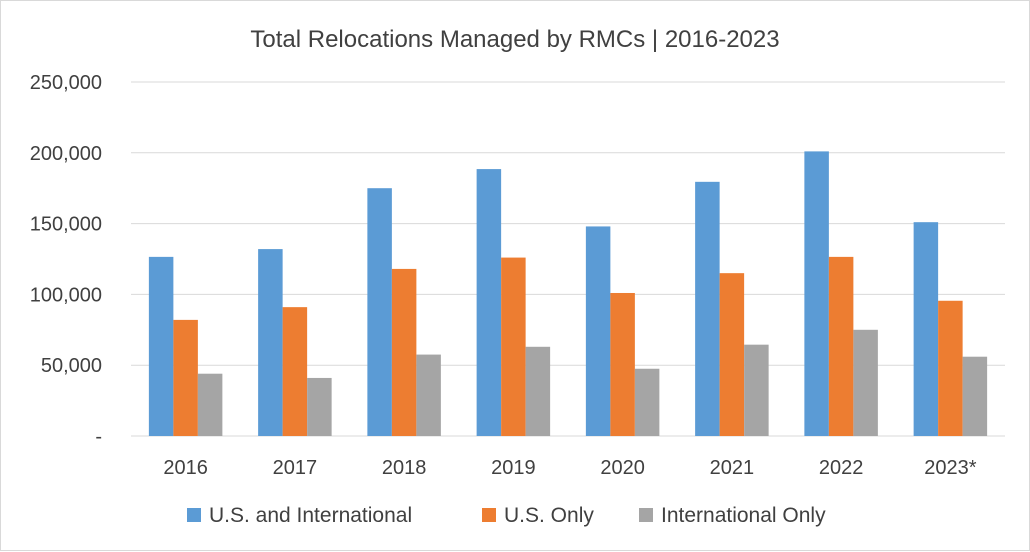  Describe the element at coordinates (569, 468) in the screenshot. I see `x-axis: 2016 2017 2018 2019 2020 2021 2022 2023*` at that location.